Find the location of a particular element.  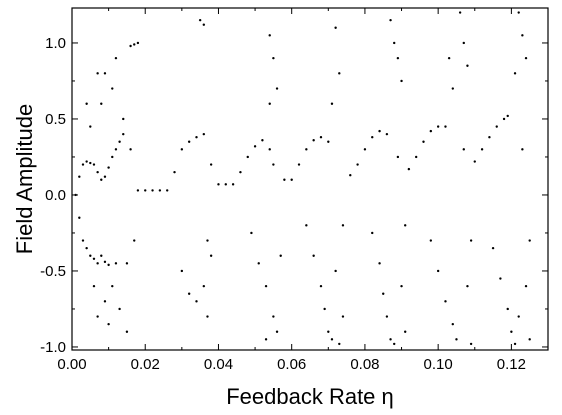

x-tick-label: 0.00 is located at coordinates (71, 364).